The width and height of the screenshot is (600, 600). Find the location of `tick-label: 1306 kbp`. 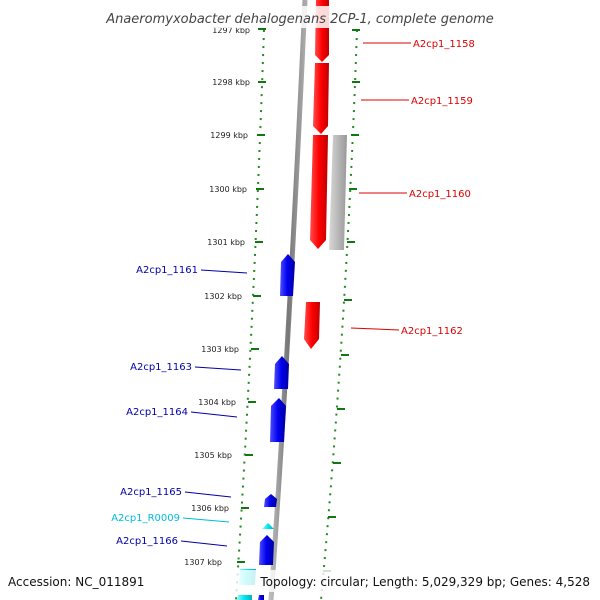

tick-label: 1306 kbp is located at coordinates (210, 508).